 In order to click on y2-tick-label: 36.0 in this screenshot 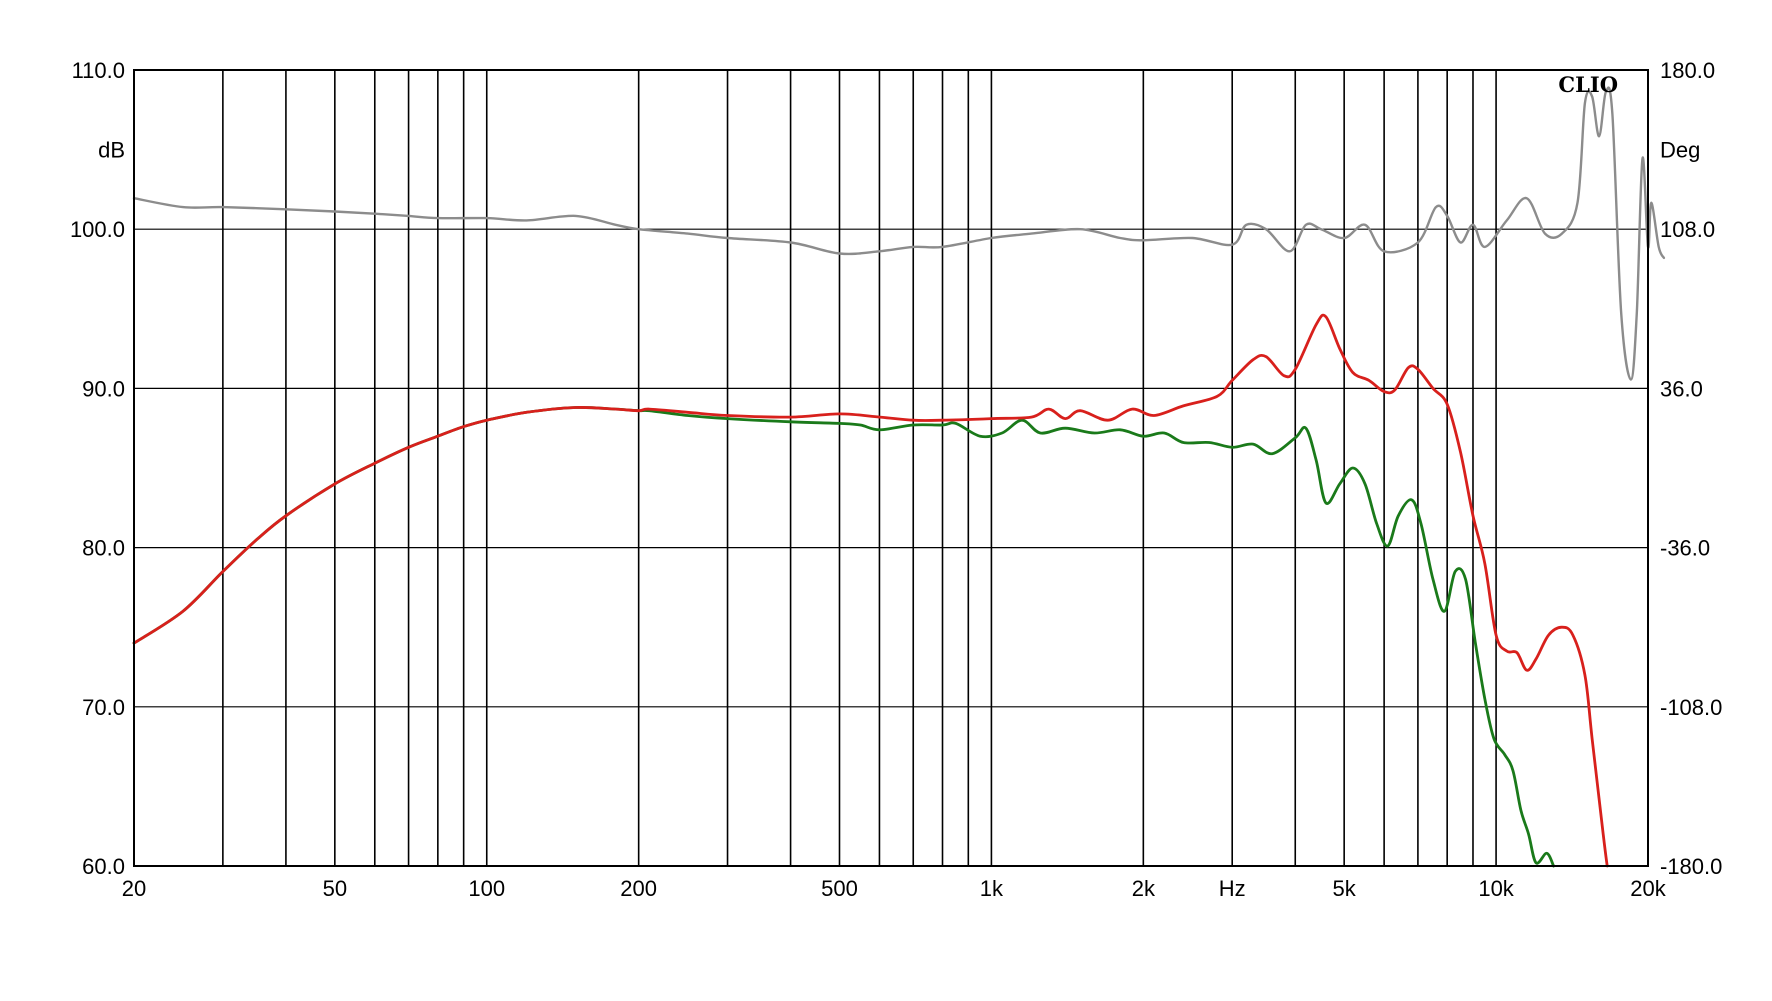, I will do `click(1681, 388)`.